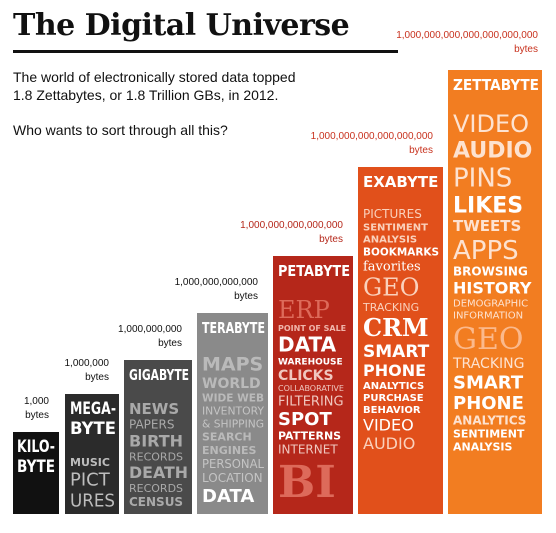  Describe the element at coordinates (482, 179) in the screenshot. I see `bar-word: PINS` at that location.